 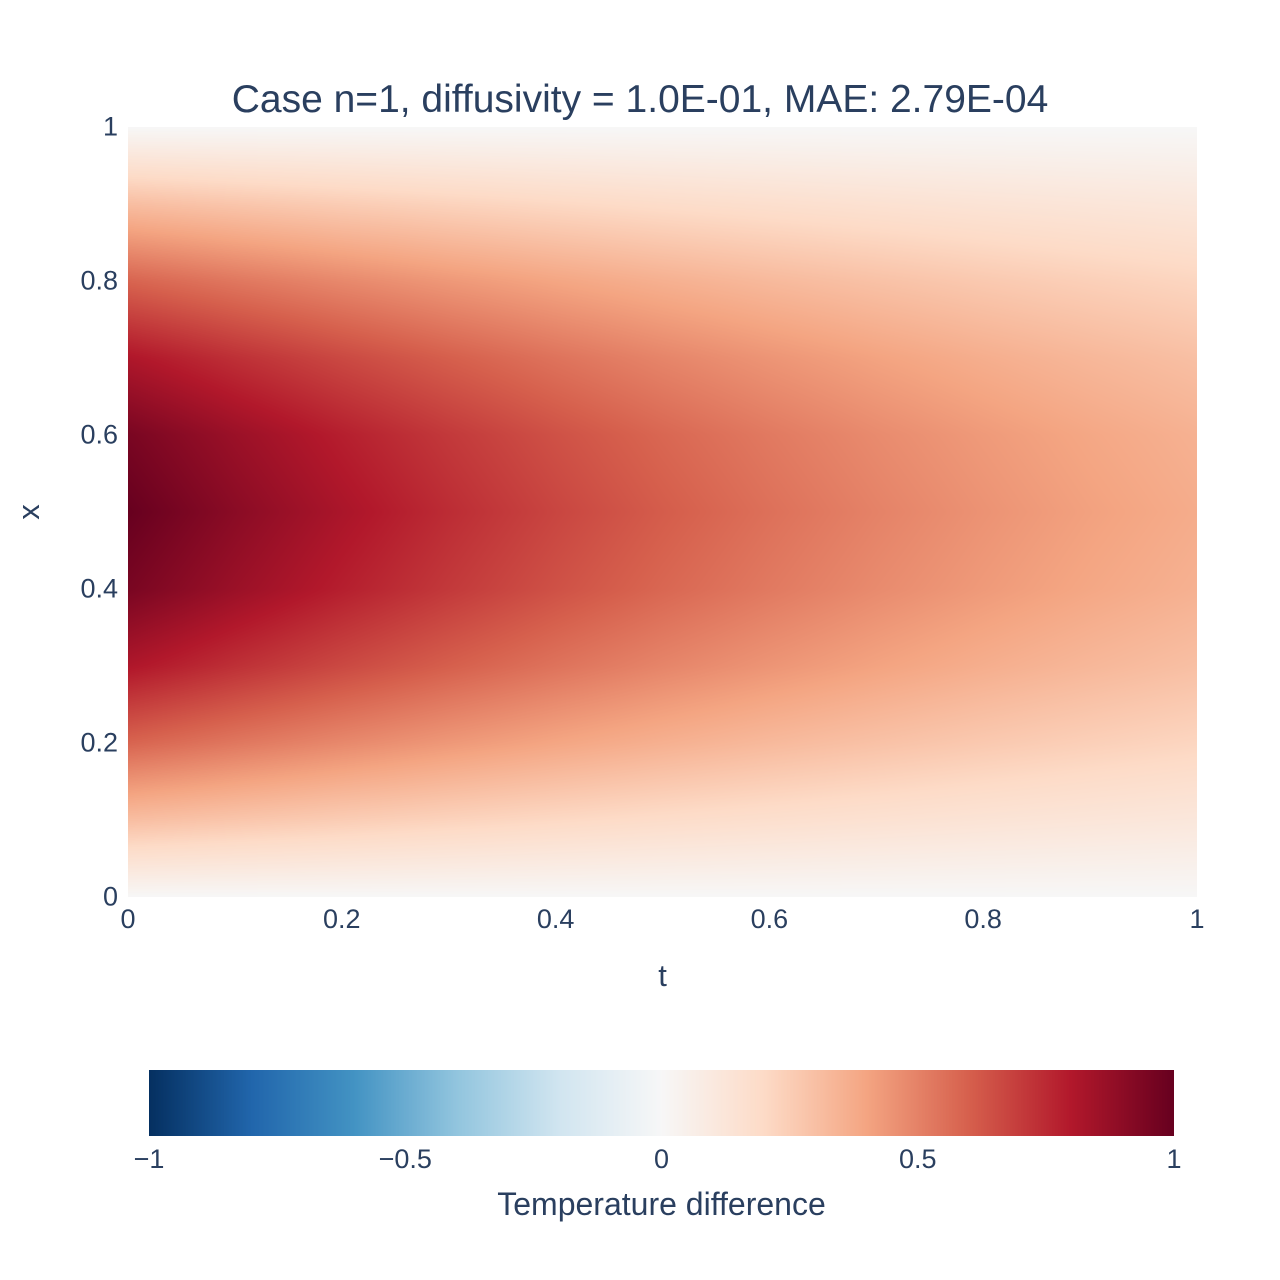 I want to click on colorbar-tick-label: 0.5, so click(x=917, y=1159).